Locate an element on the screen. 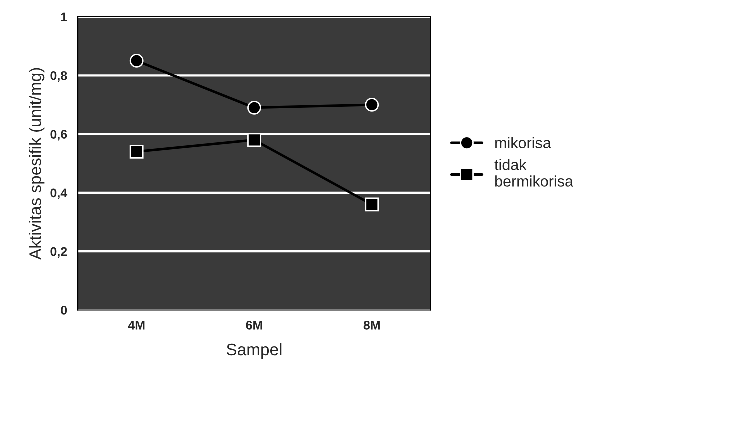  x-tick-label: 8M is located at coordinates (372, 325).